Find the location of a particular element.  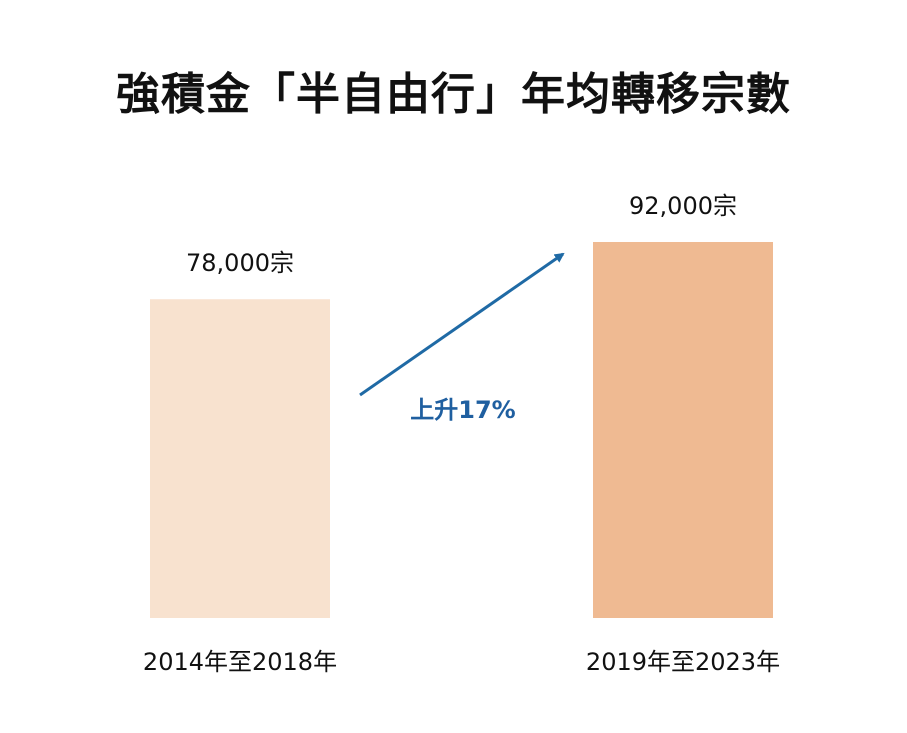

chart-title: 強積金「半自由行」年均轉移宗數 is located at coordinates (453, 94).